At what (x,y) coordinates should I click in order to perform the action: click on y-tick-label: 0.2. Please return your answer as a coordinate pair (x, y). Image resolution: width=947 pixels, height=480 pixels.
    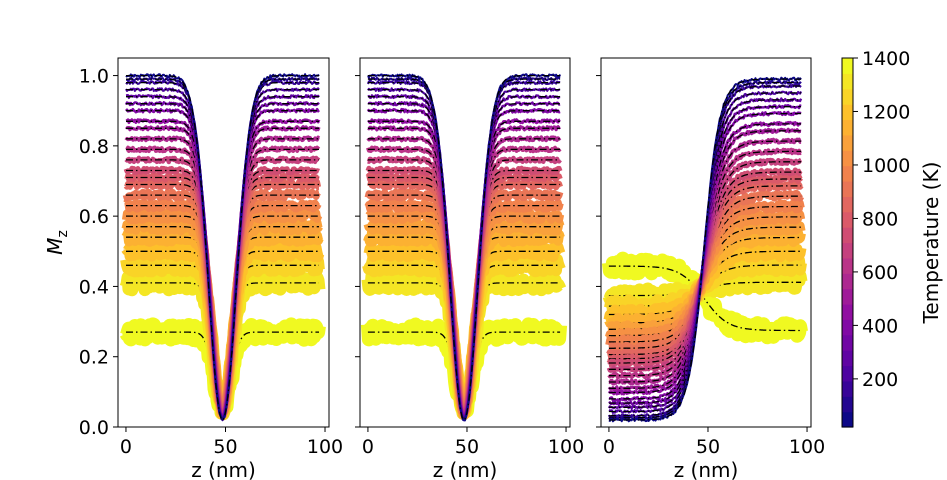
    Looking at the image, I should click on (94, 358).